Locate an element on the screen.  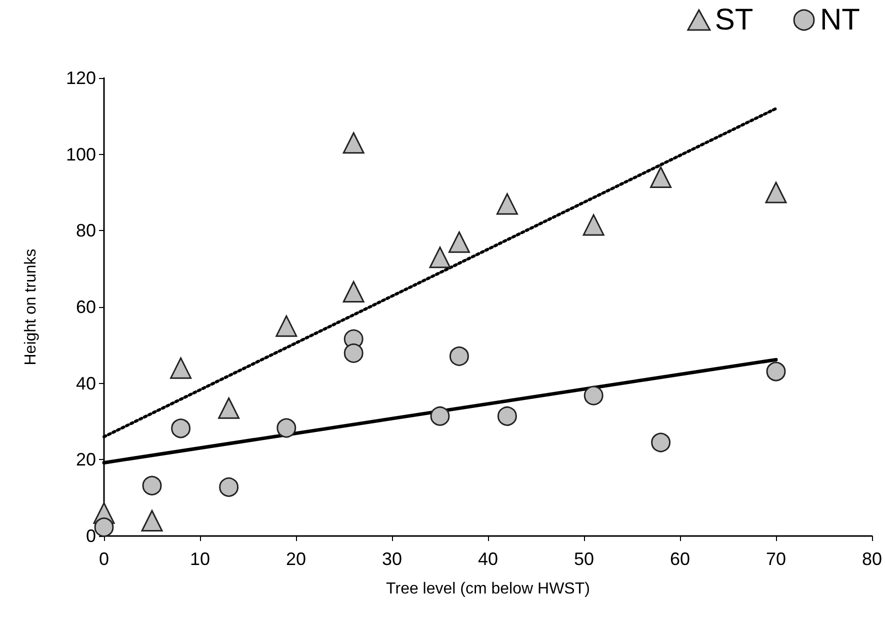
y-tick-label: 20 is located at coordinates (86, 460).